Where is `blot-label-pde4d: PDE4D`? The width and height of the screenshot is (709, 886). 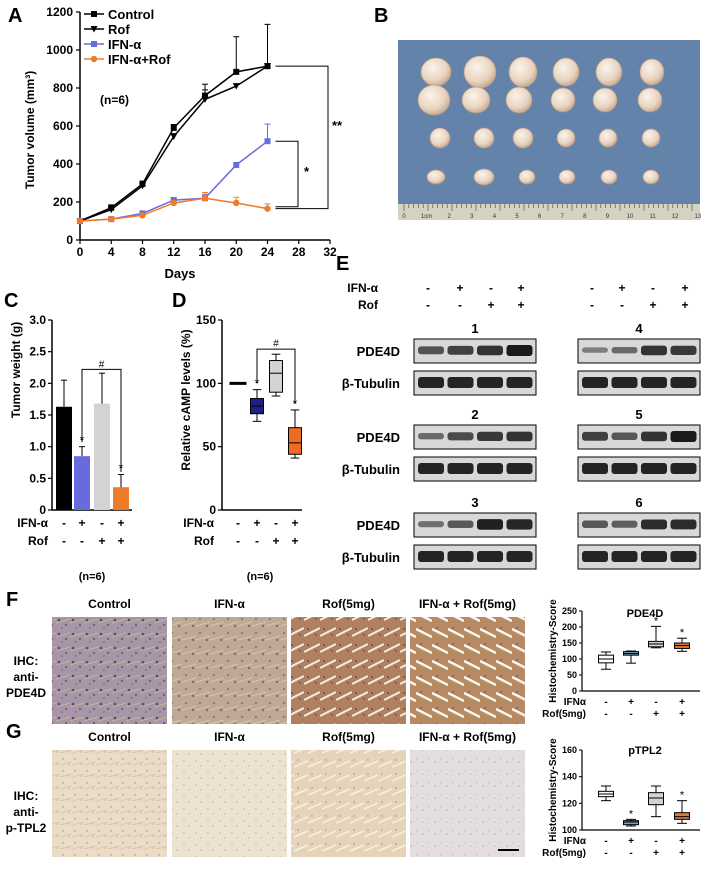
blot-label-pde4d: PDE4D is located at coordinates (378, 437).